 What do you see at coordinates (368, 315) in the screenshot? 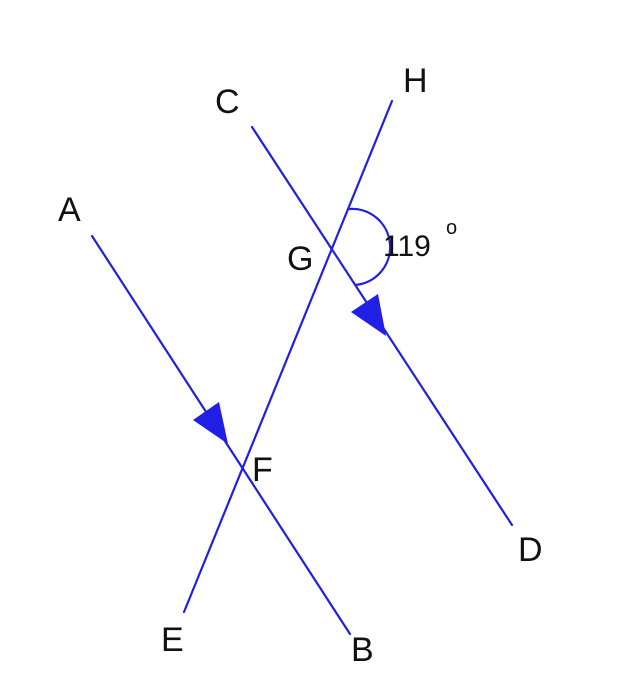
I see `parallel-arrow-cd-icon` at bounding box center [368, 315].